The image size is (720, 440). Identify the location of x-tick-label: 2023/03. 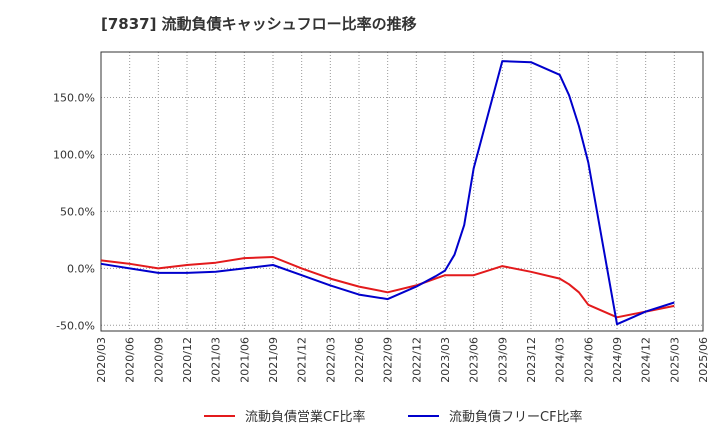
(445, 360).